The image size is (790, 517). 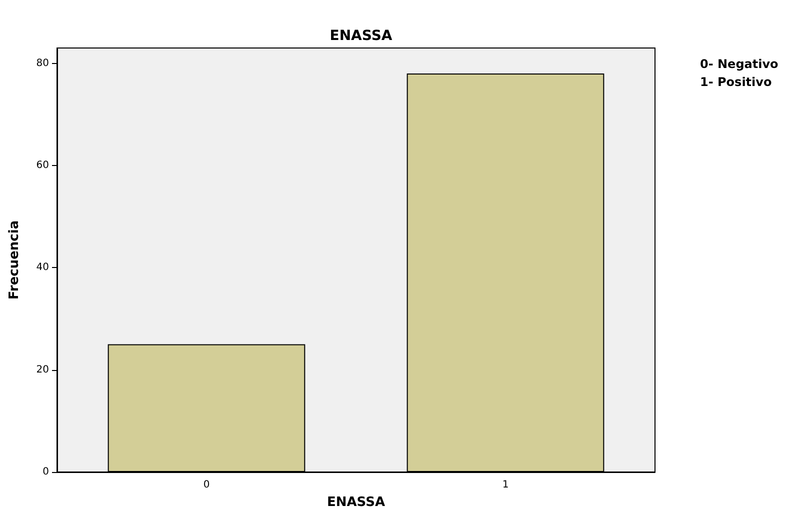 What do you see at coordinates (42, 268) in the screenshot?
I see `y-tick-label: 40` at bounding box center [42, 268].